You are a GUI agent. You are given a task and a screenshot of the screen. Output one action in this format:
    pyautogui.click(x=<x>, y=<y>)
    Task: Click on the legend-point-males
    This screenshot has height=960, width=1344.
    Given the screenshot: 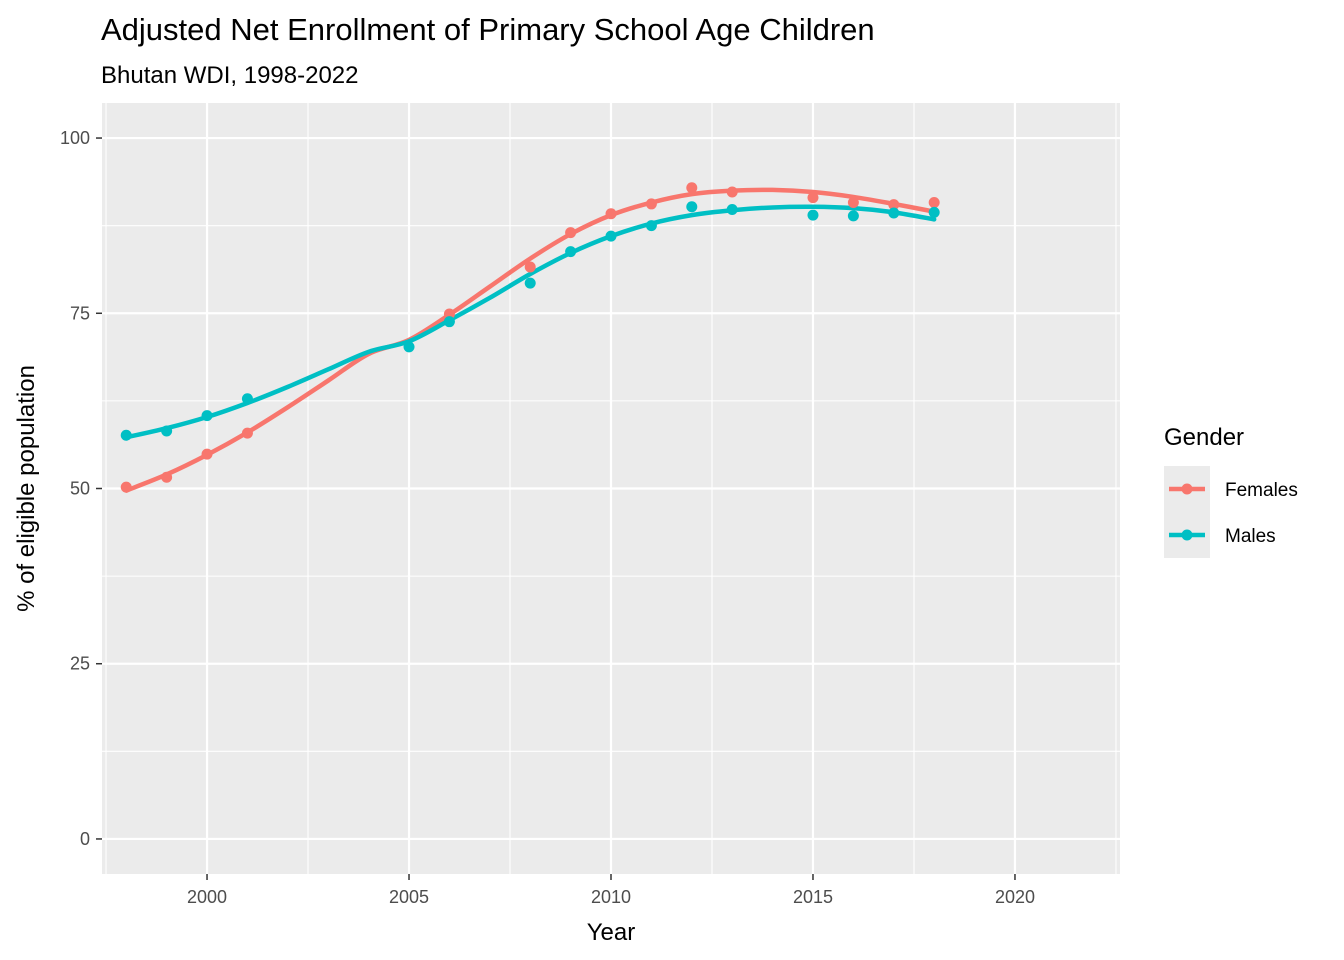 What is the action you would take?
    pyautogui.click(x=1187, y=535)
    